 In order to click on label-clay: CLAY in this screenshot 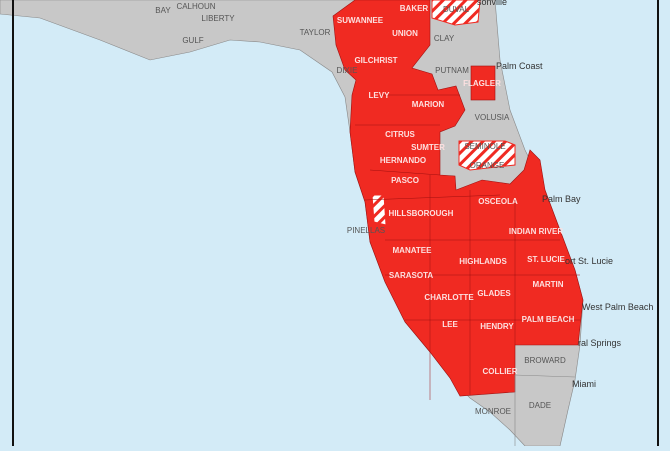, I will do `click(444, 38)`.